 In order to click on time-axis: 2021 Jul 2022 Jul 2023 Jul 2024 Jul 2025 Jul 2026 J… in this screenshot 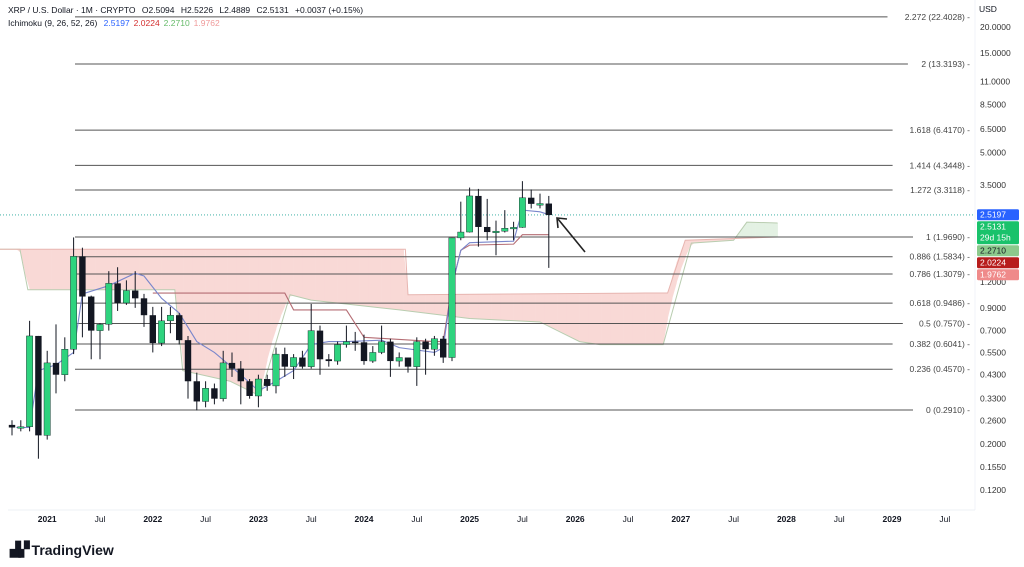, I will do `click(494, 519)`.